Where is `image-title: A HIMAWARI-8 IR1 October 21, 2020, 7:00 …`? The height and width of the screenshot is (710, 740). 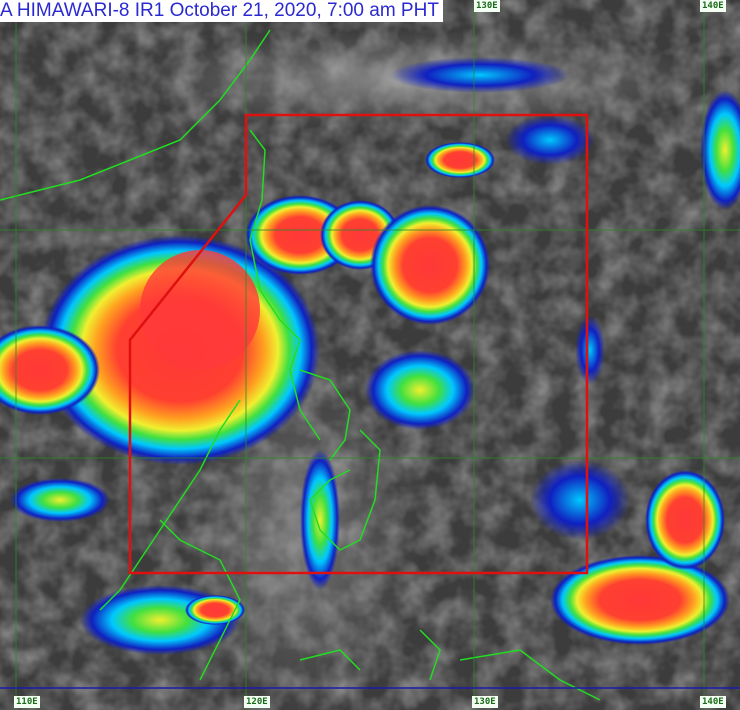 image-title: A HIMAWARI-8 IR1 October 21, 2020, 7:00 … is located at coordinates (221, 11).